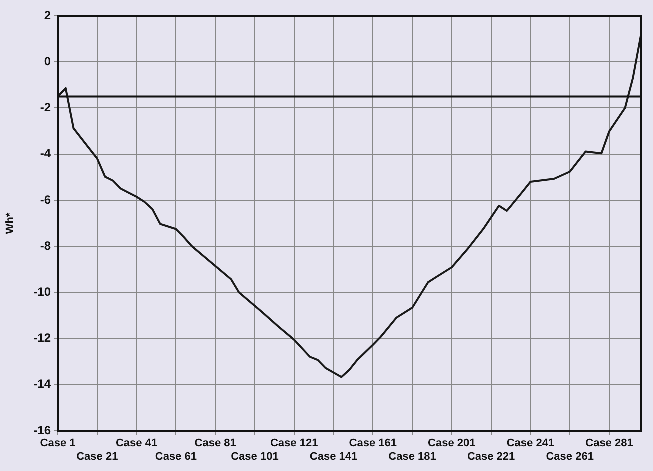 The width and height of the screenshot is (653, 471). I want to click on x-tick-label: Case 261, so click(570, 456).